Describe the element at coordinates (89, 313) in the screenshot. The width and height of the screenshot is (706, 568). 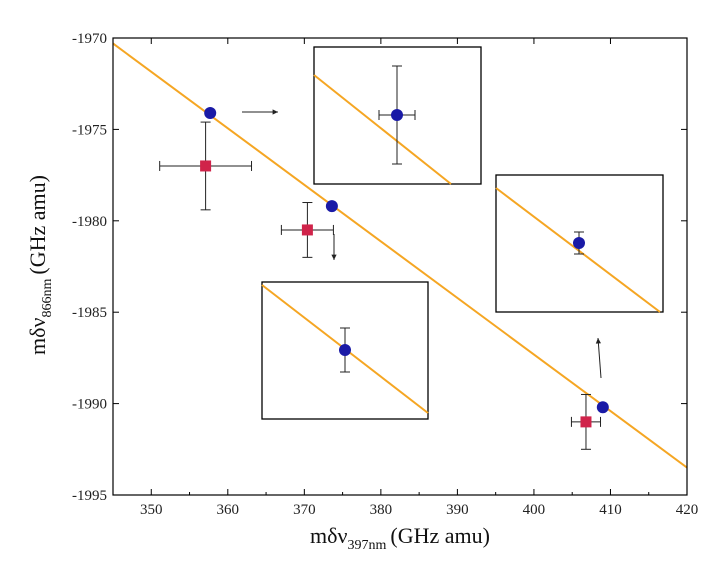
I see `y-tick-label: -1985` at that location.